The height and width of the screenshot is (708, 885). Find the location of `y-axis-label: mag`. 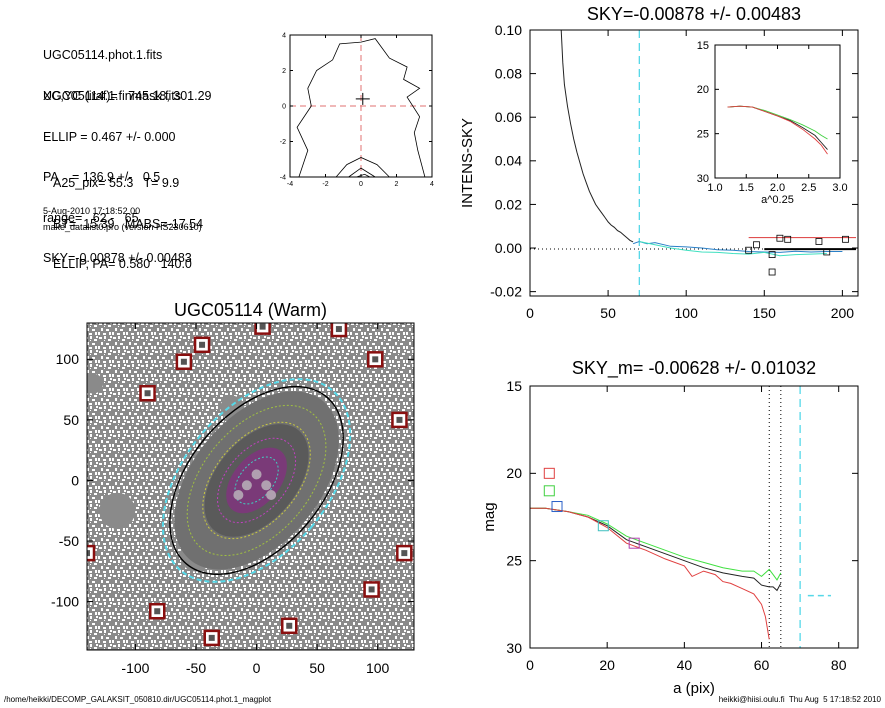

y-axis-label: mag is located at coordinates (489, 516).